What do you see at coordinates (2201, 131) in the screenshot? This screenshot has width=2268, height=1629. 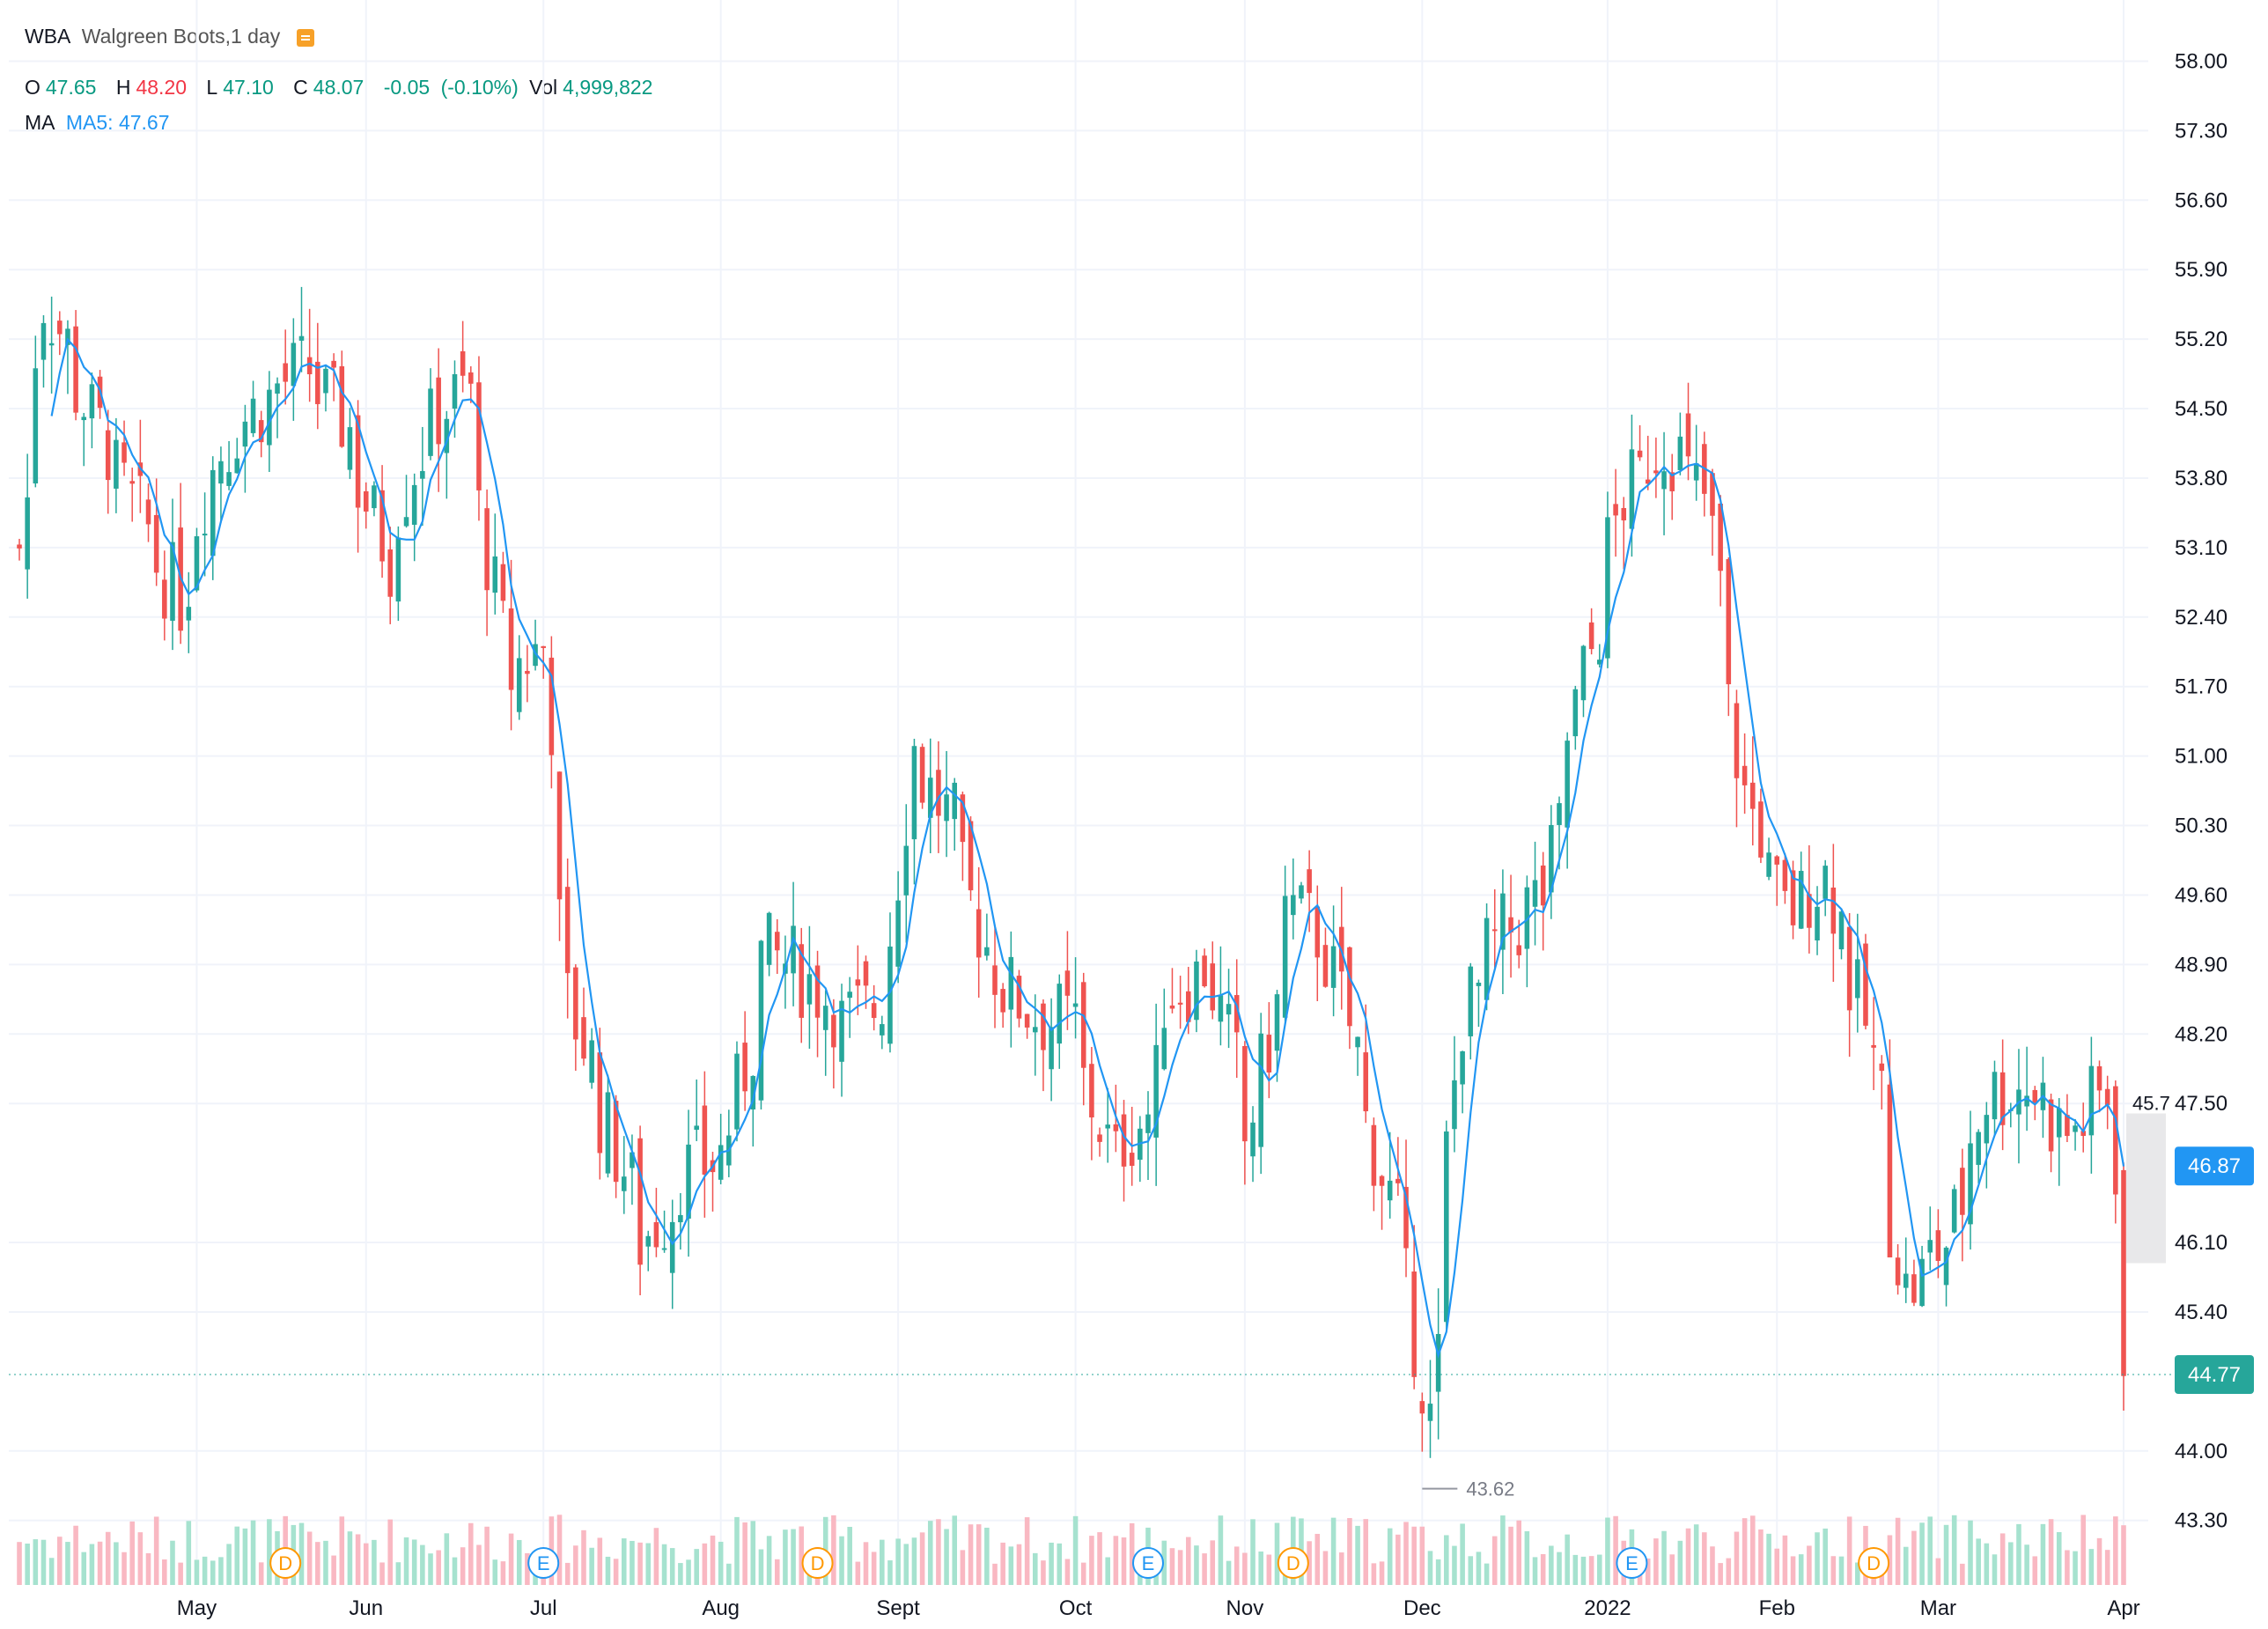 I see `y-tick-label: 57.30` at bounding box center [2201, 131].